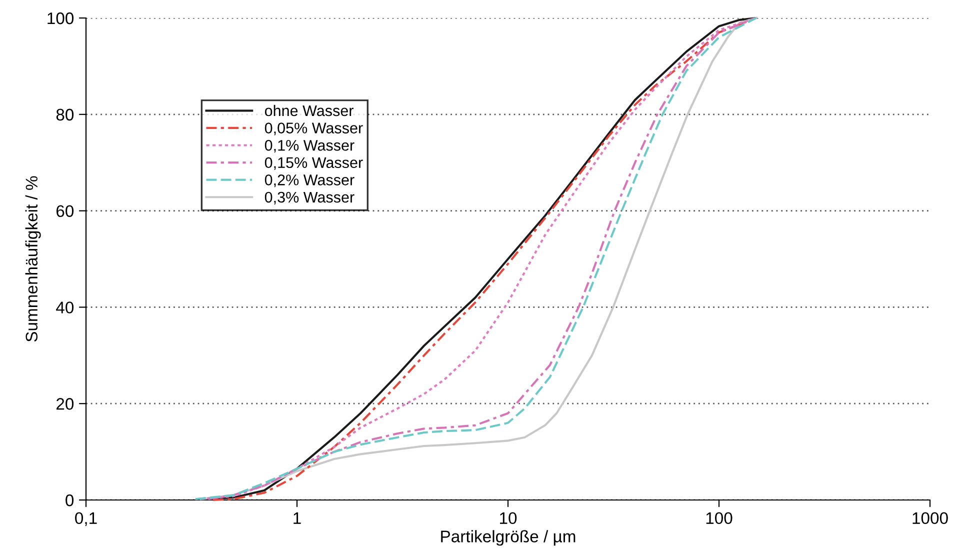 The height and width of the screenshot is (559, 967). Describe the element at coordinates (65, 114) in the screenshot. I see `y-tick-label: 80` at that location.